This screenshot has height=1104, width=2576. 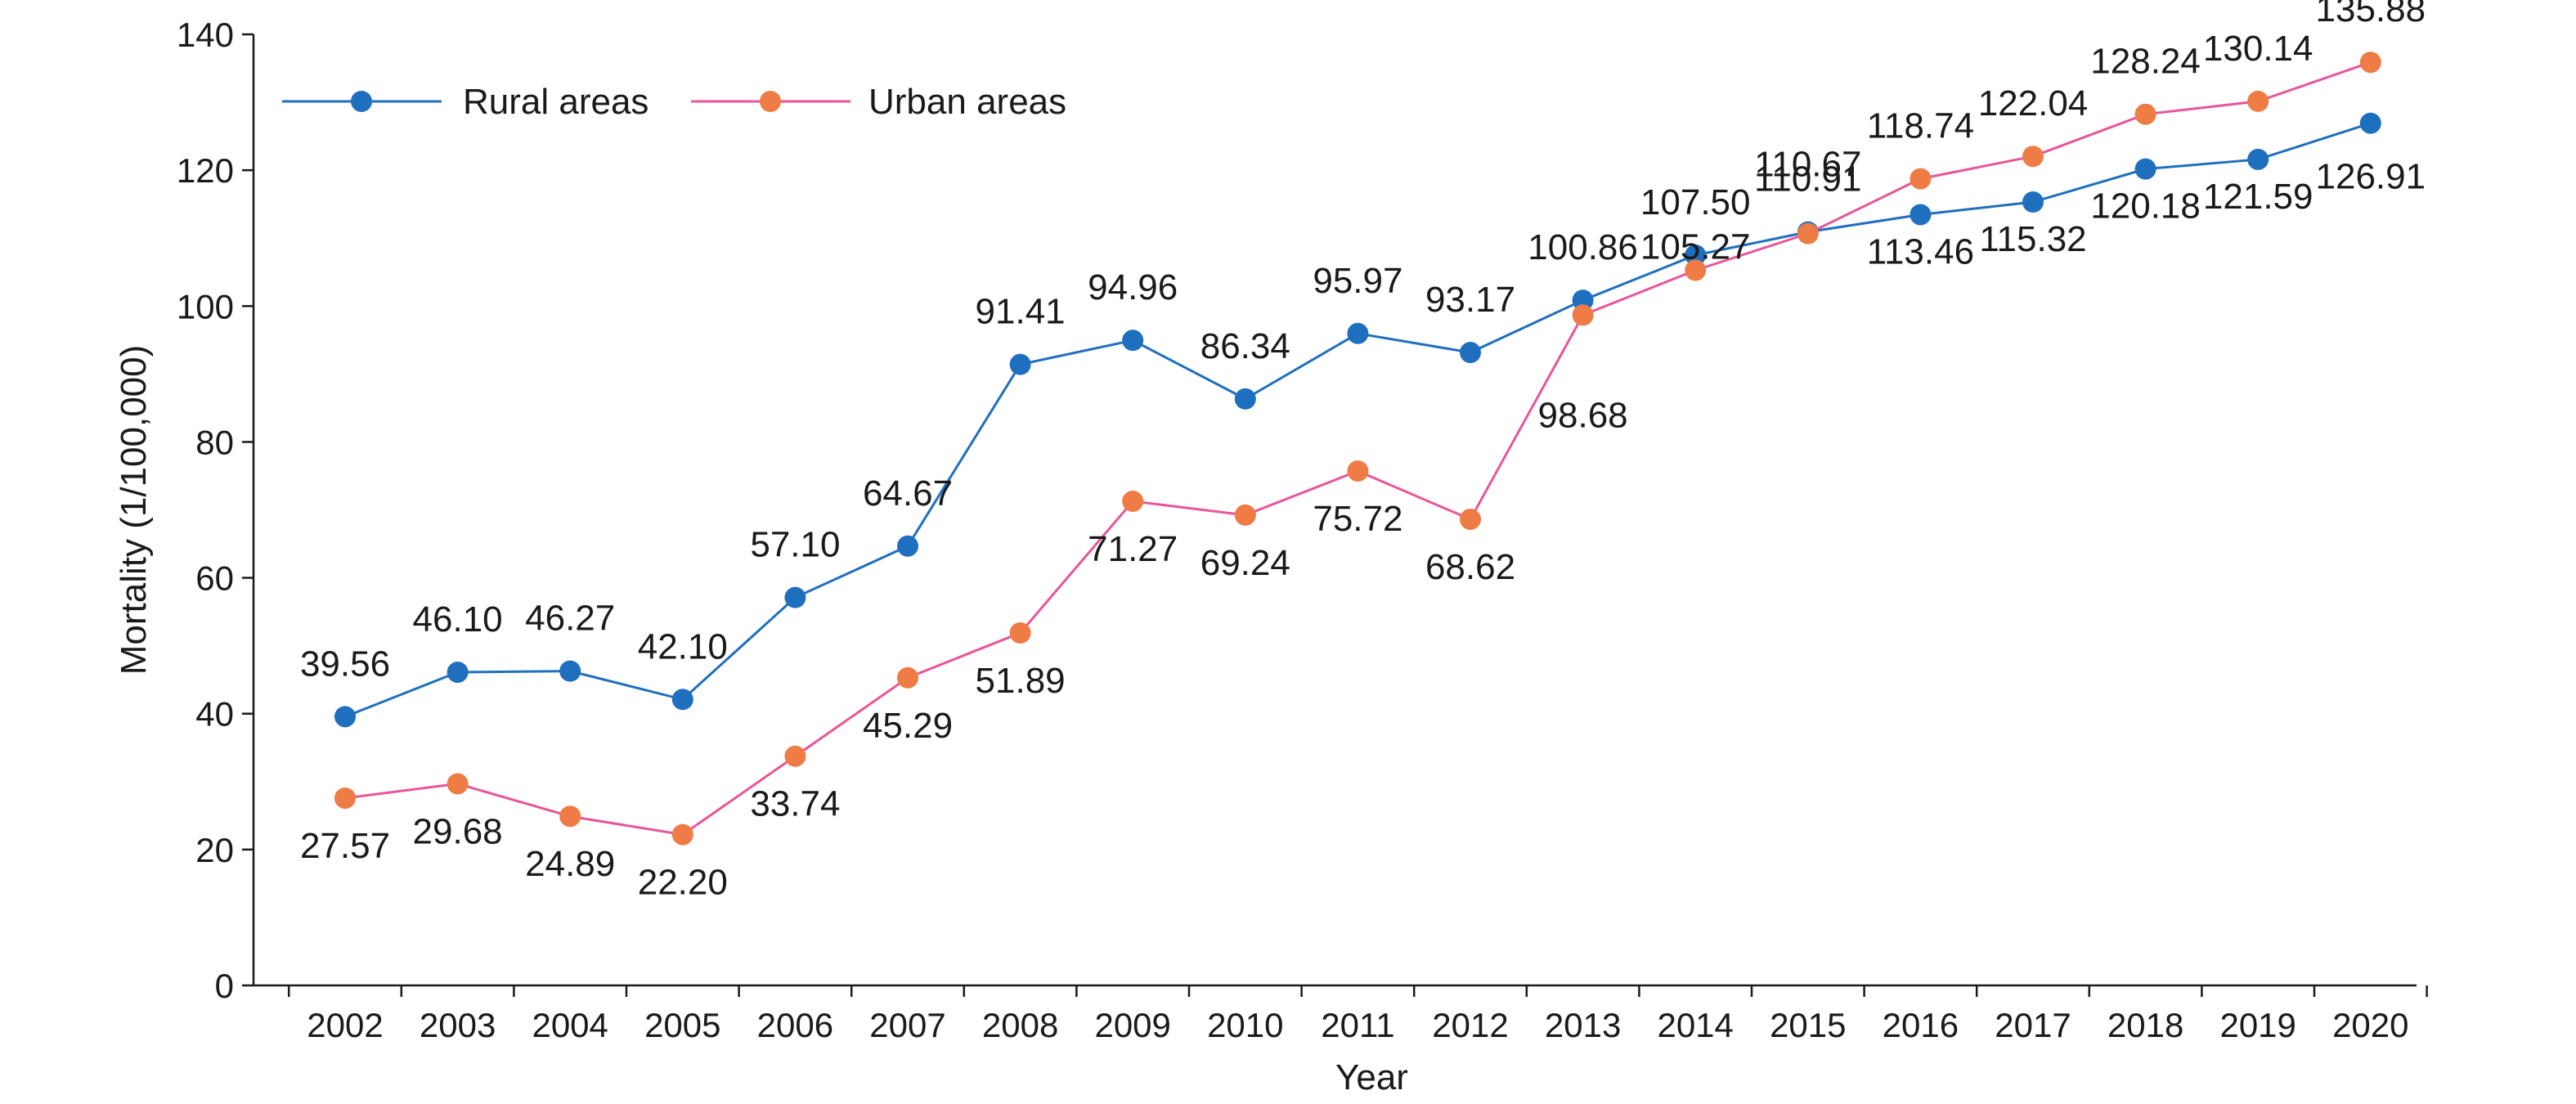 What do you see at coordinates (682, 1025) in the screenshot?
I see `x-tick-label: 2005` at bounding box center [682, 1025].